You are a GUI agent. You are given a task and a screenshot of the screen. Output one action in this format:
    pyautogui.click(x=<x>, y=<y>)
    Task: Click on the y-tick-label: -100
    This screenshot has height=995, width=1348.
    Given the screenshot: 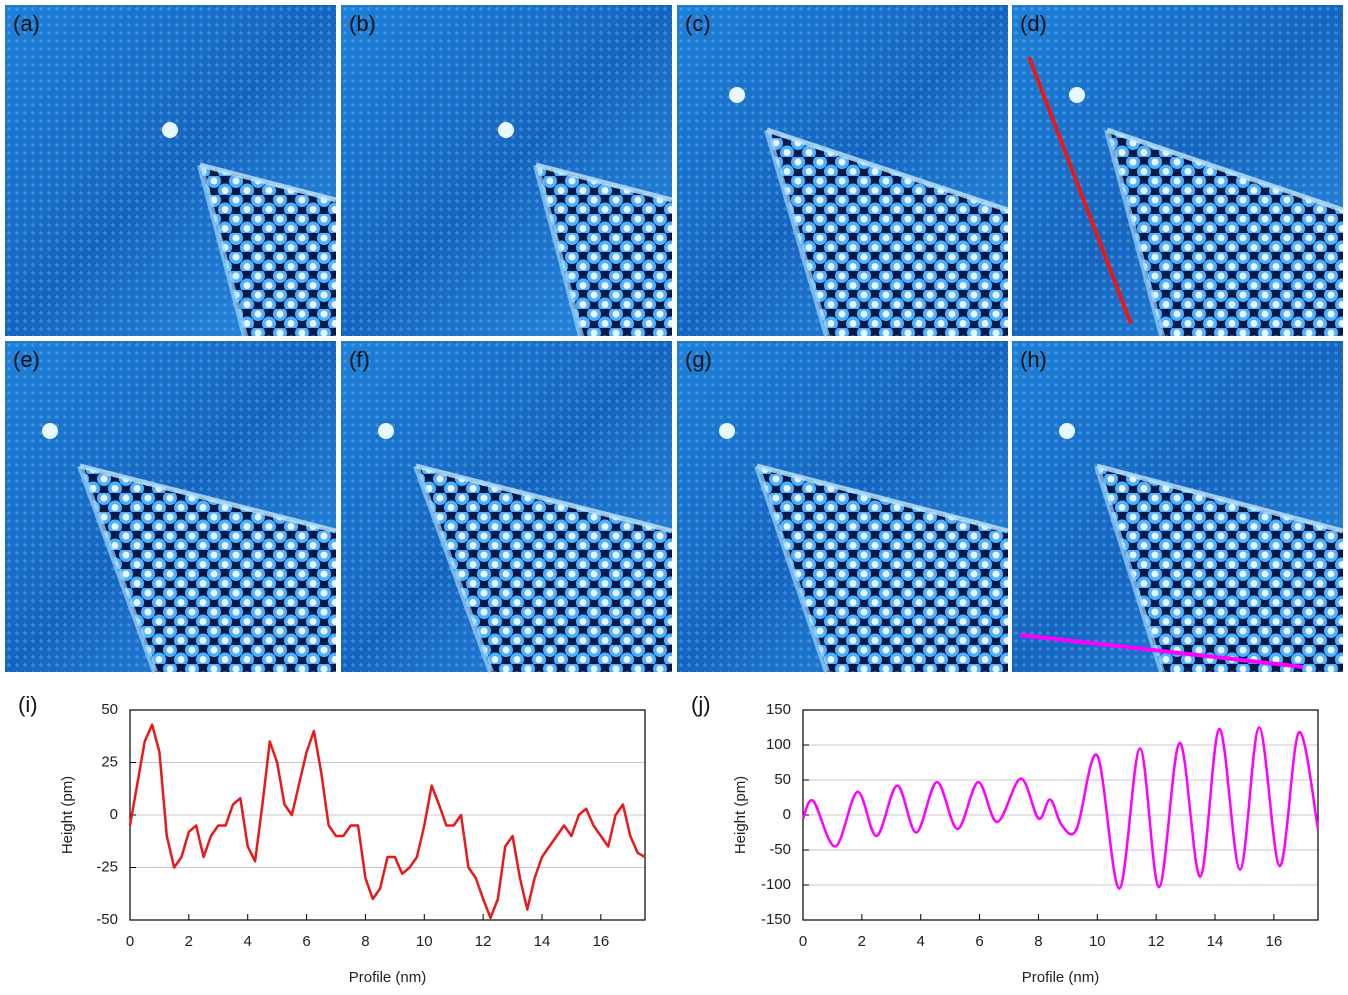 What is the action you would take?
    pyautogui.click(x=776, y=884)
    